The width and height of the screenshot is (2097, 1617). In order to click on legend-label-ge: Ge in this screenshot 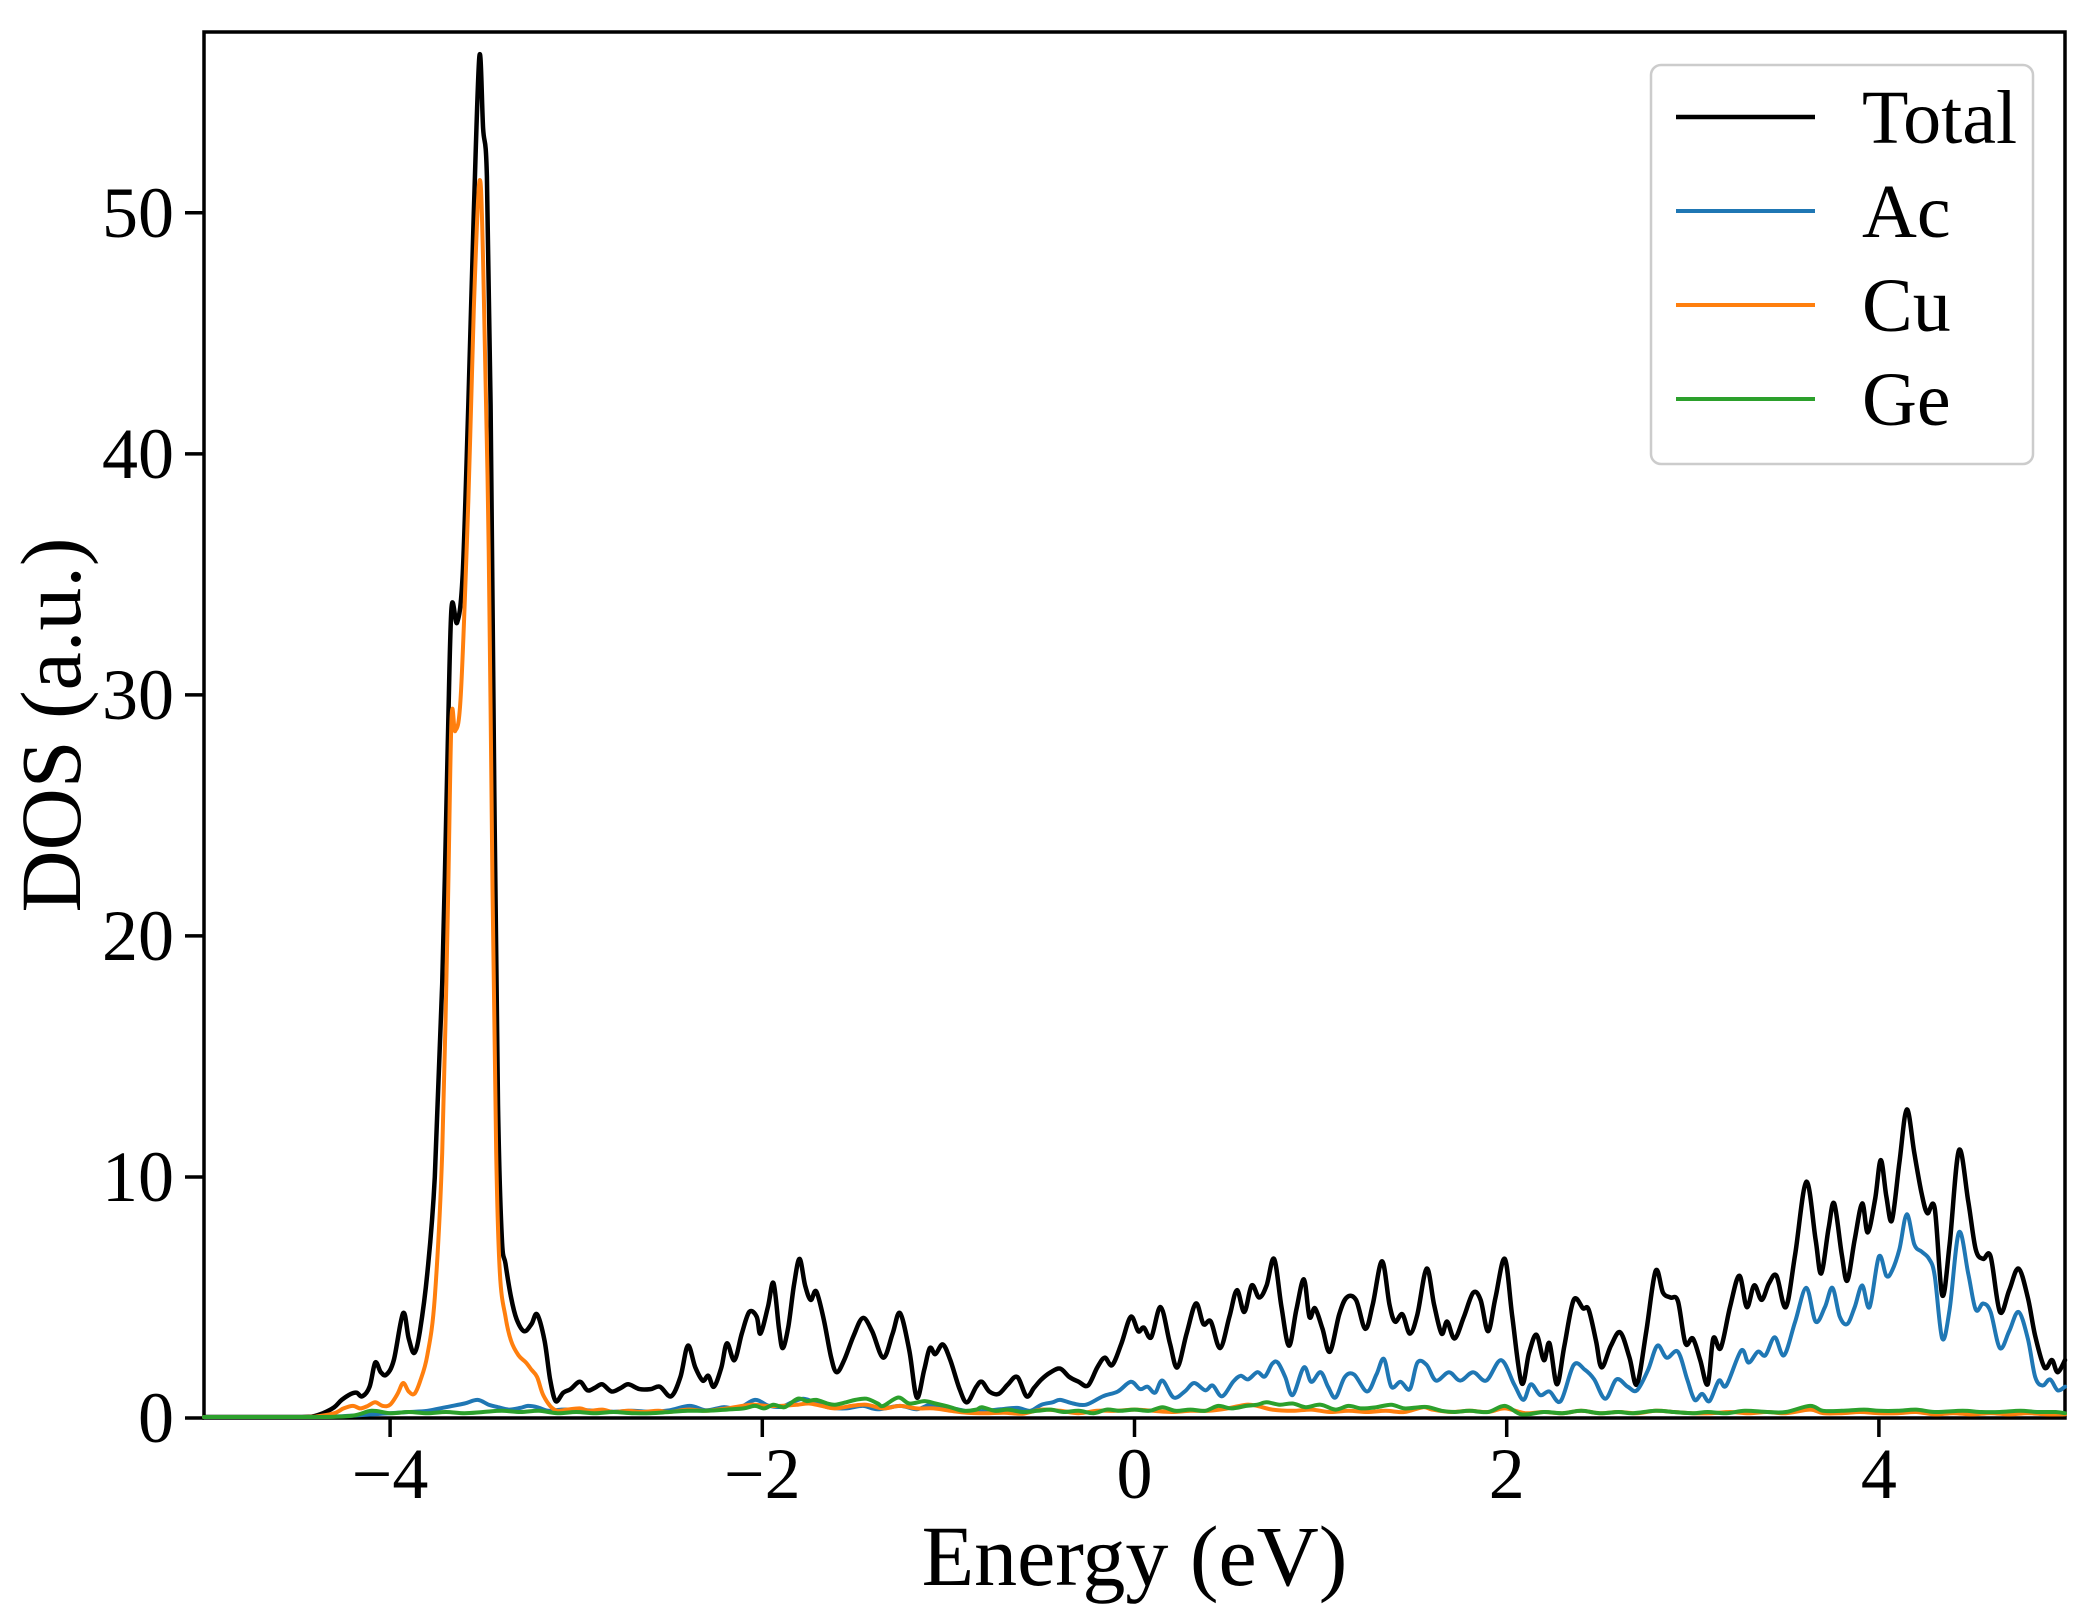, I will do `click(1906, 400)`.